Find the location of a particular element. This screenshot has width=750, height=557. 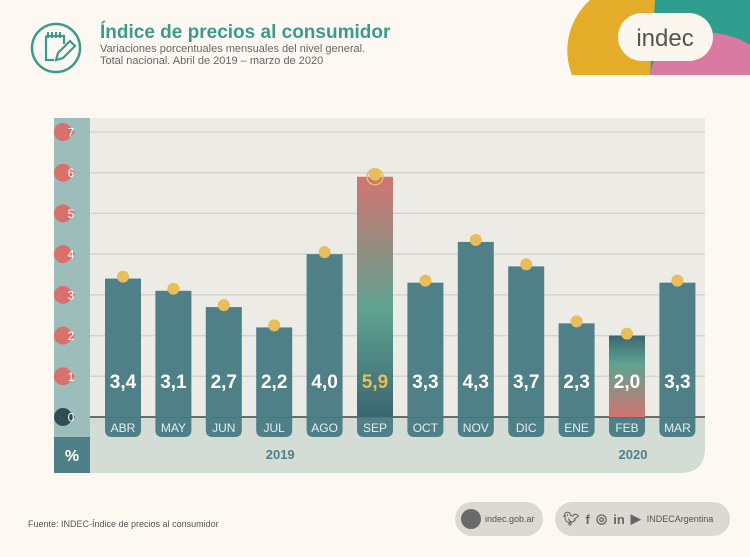

x-tick-label: OCT is located at coordinates (426, 428).